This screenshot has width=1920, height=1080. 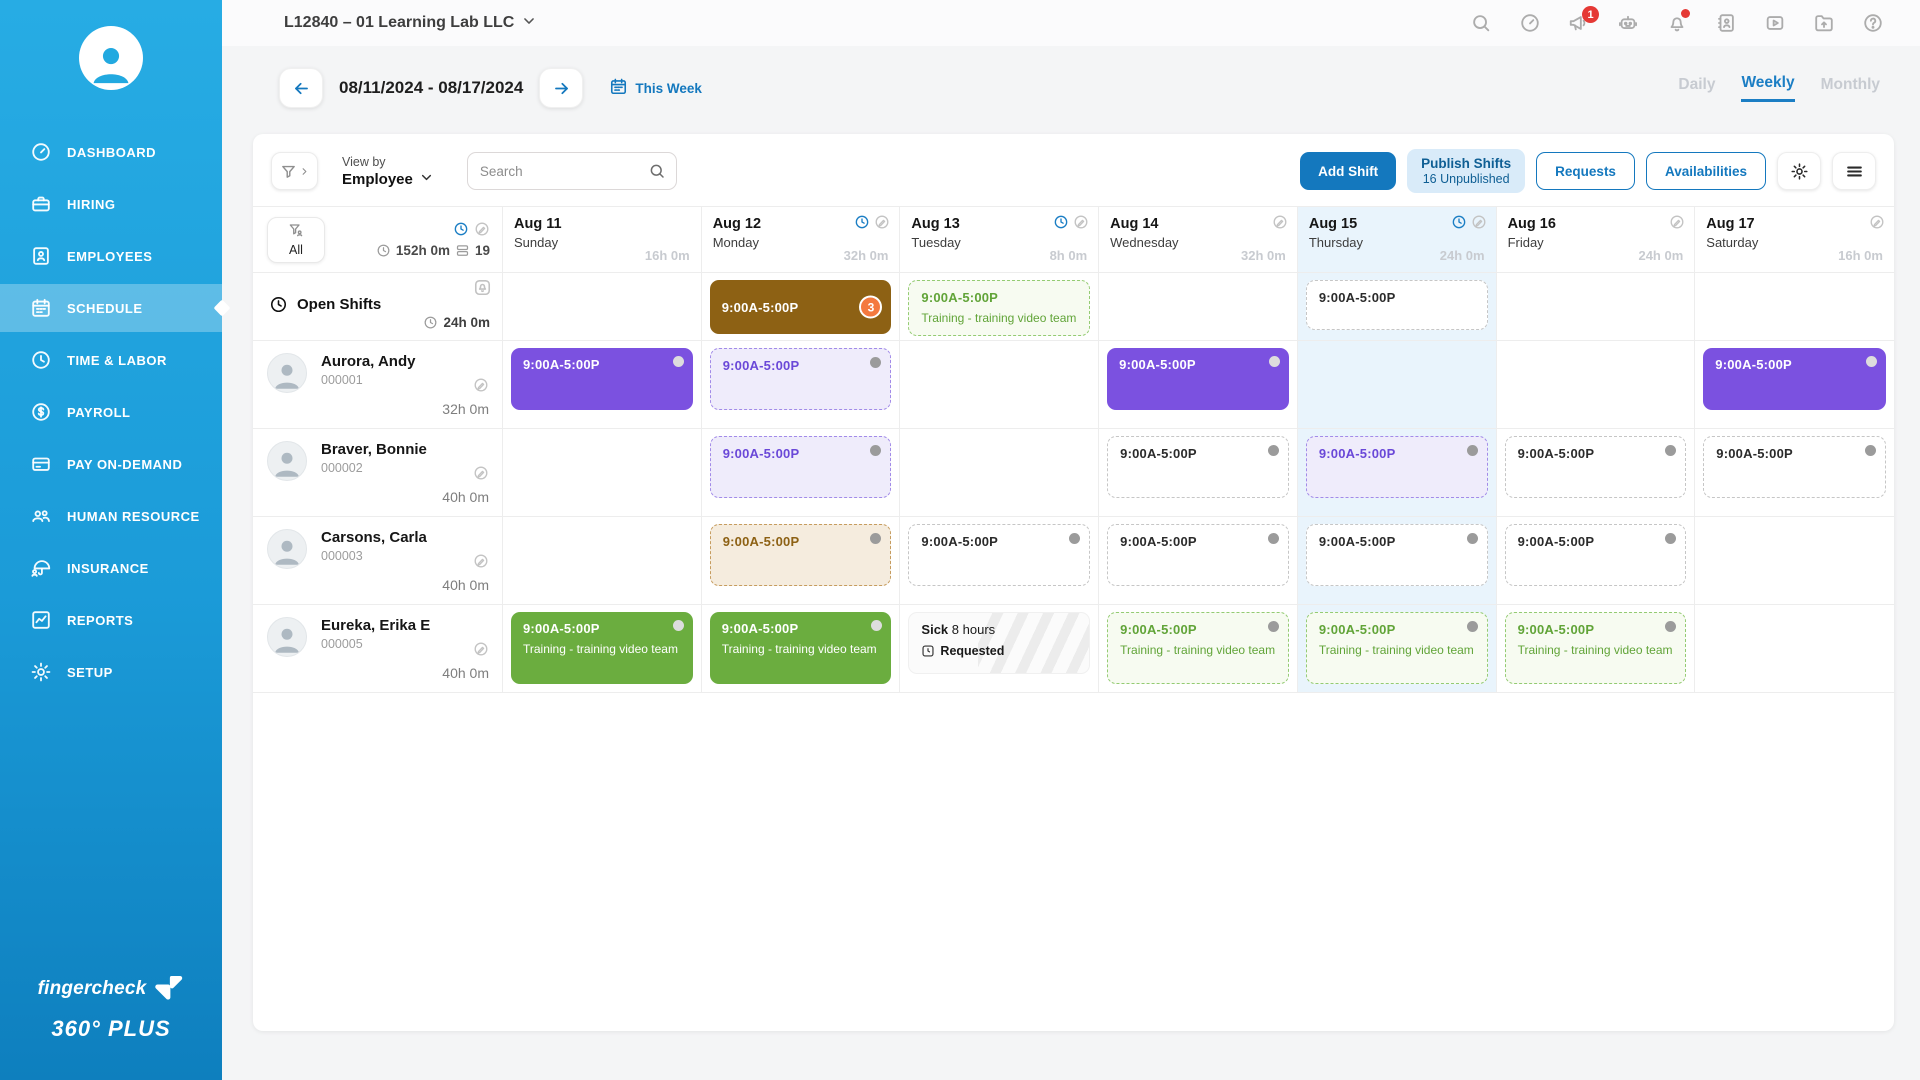 What do you see at coordinates (602, 240) in the screenshot?
I see `day-header-aug-11: Aug 11 Sunday 16h 0m` at bounding box center [602, 240].